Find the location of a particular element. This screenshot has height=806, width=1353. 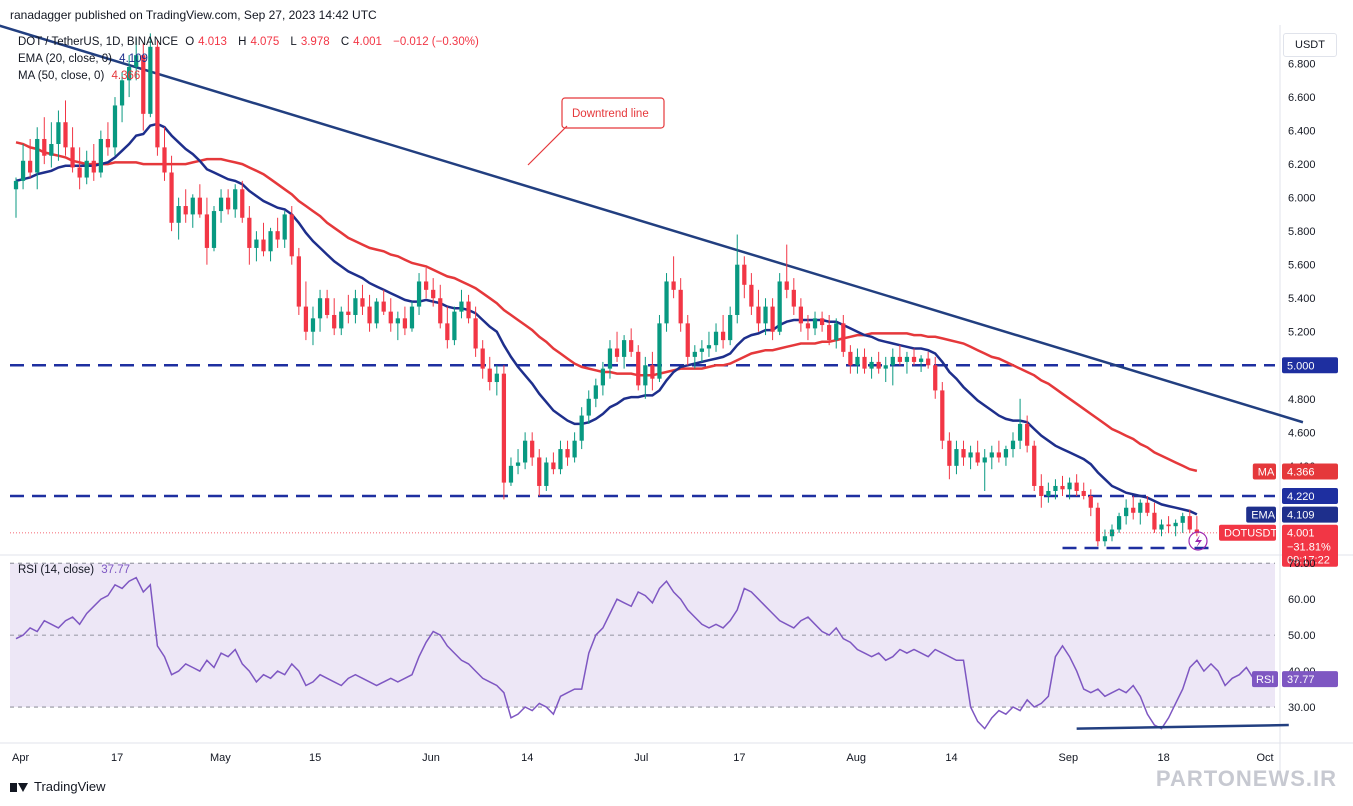

ma-value: 4.366 is located at coordinates (1301, 473).